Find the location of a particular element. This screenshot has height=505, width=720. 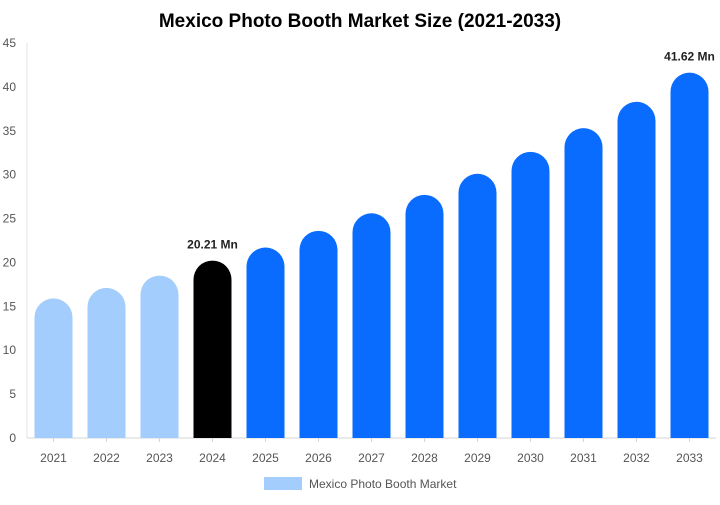

y-tick-label: 15 is located at coordinates (10, 306).